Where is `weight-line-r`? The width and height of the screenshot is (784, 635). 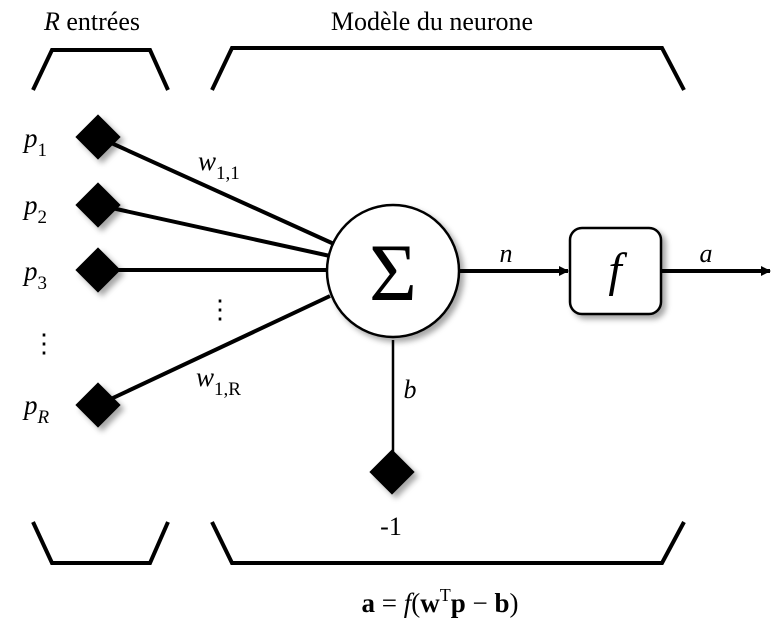
weight-line-r is located at coordinates (214, 350).